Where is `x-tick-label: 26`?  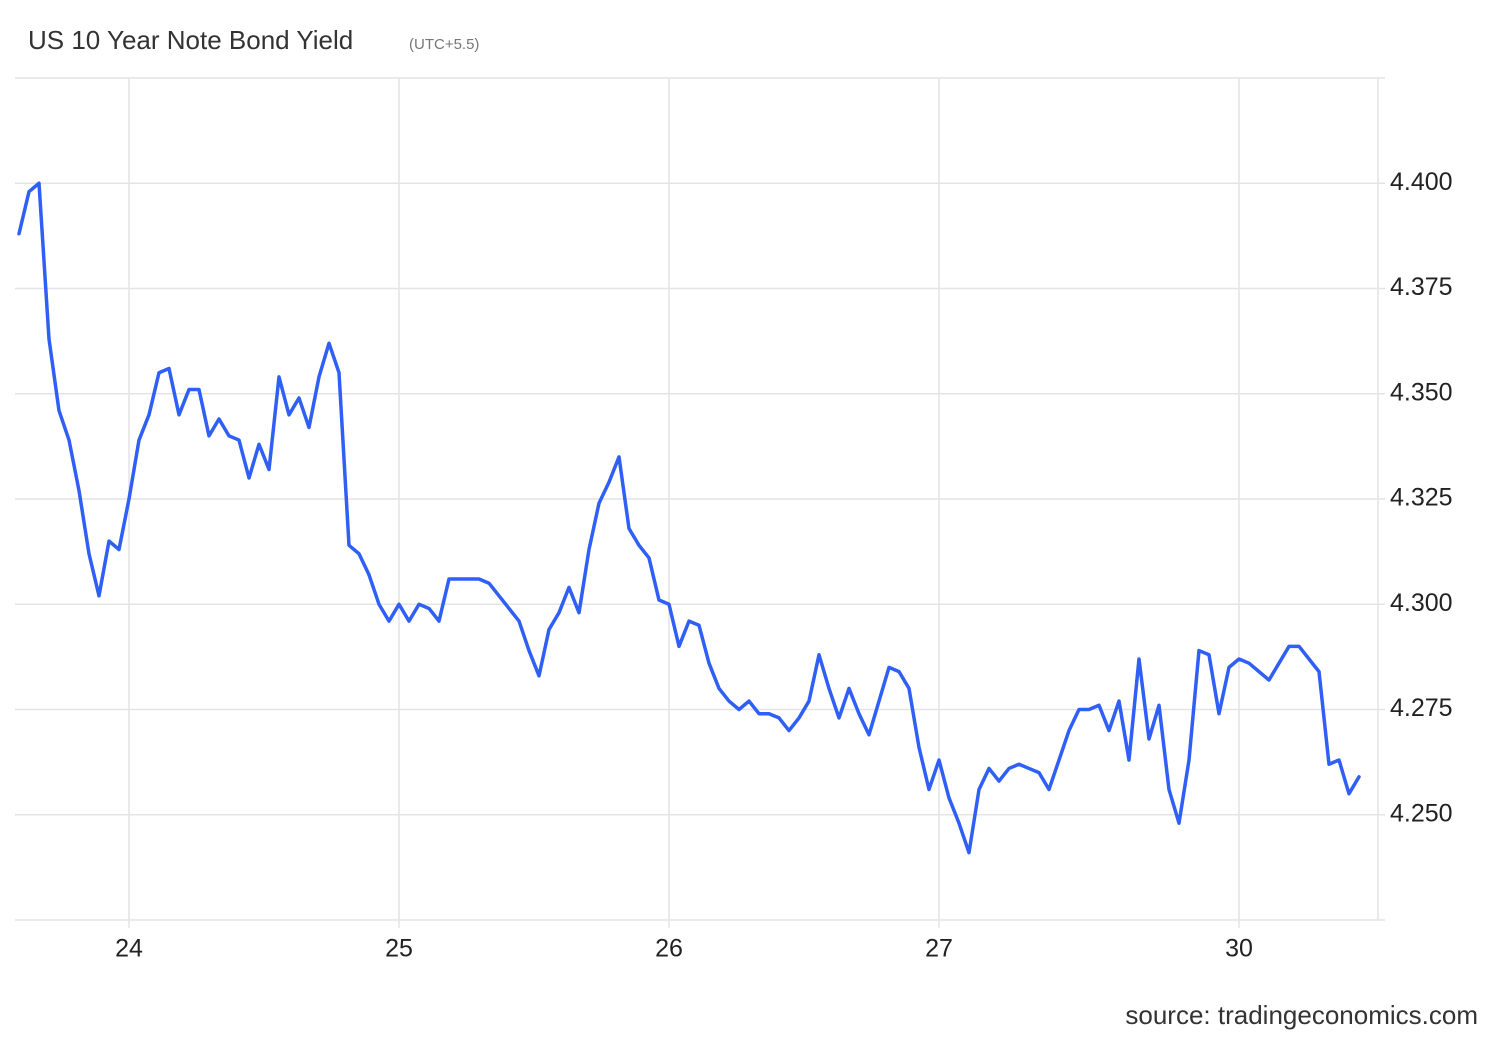 x-tick-label: 26 is located at coordinates (669, 949).